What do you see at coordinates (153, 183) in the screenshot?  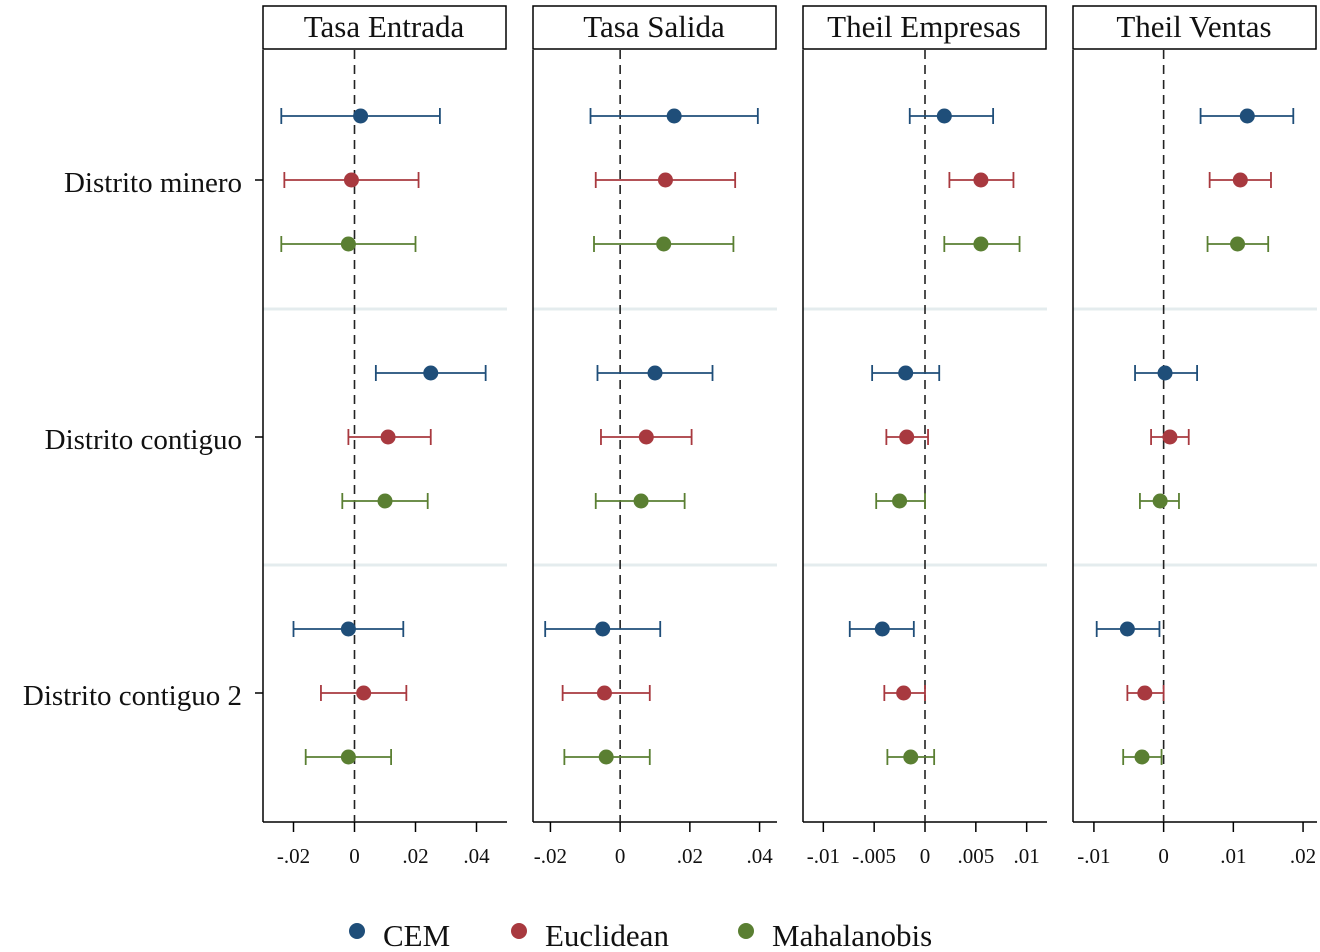 I see `row-label-distrito-minero: Distrito minero` at bounding box center [153, 183].